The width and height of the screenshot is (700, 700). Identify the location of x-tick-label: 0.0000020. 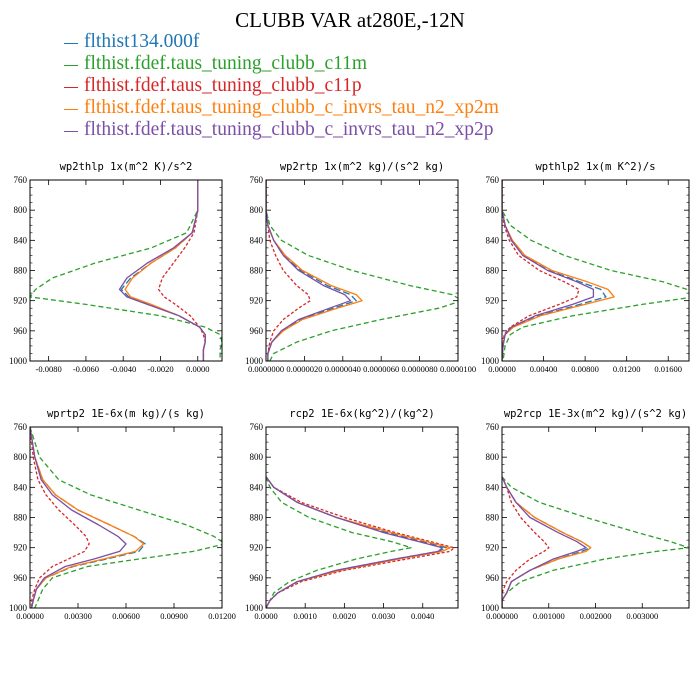
(304, 369).